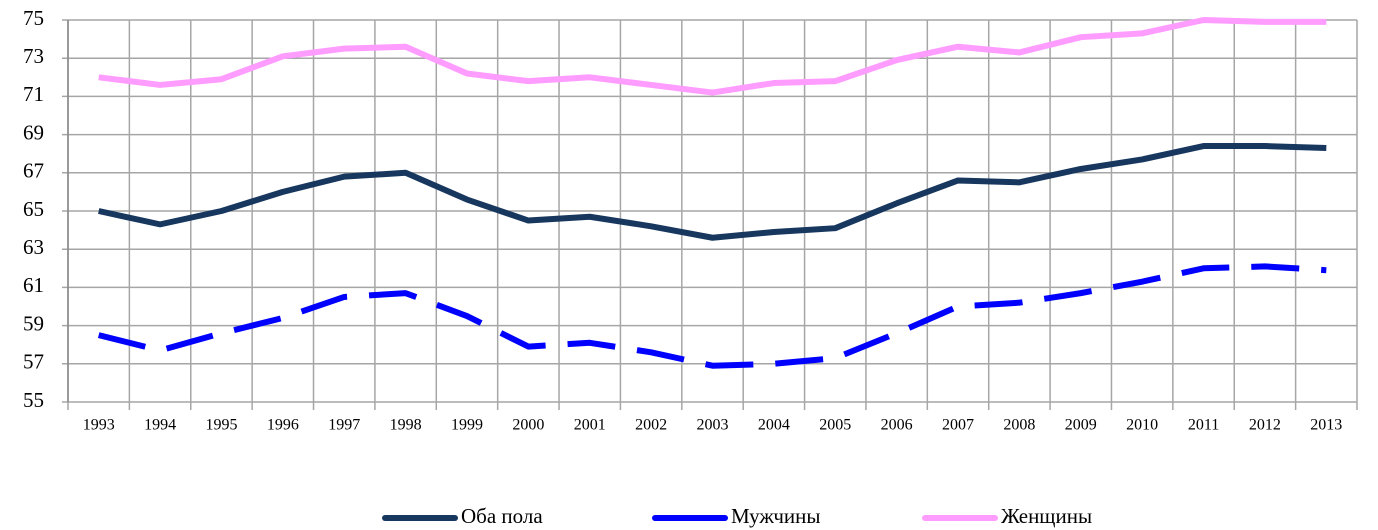 This screenshot has width=1378, height=530. I want to click on x-tick-label: 1996, so click(283, 425).